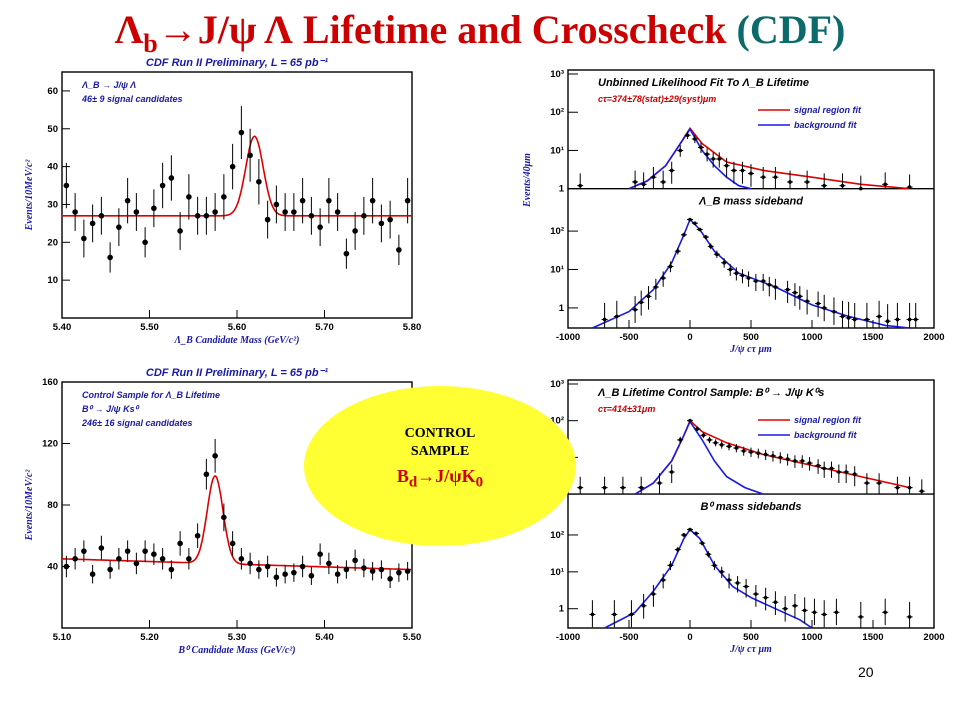 The height and width of the screenshot is (720, 960). I want to click on x-tick-label: 1000, so click(811, 637).